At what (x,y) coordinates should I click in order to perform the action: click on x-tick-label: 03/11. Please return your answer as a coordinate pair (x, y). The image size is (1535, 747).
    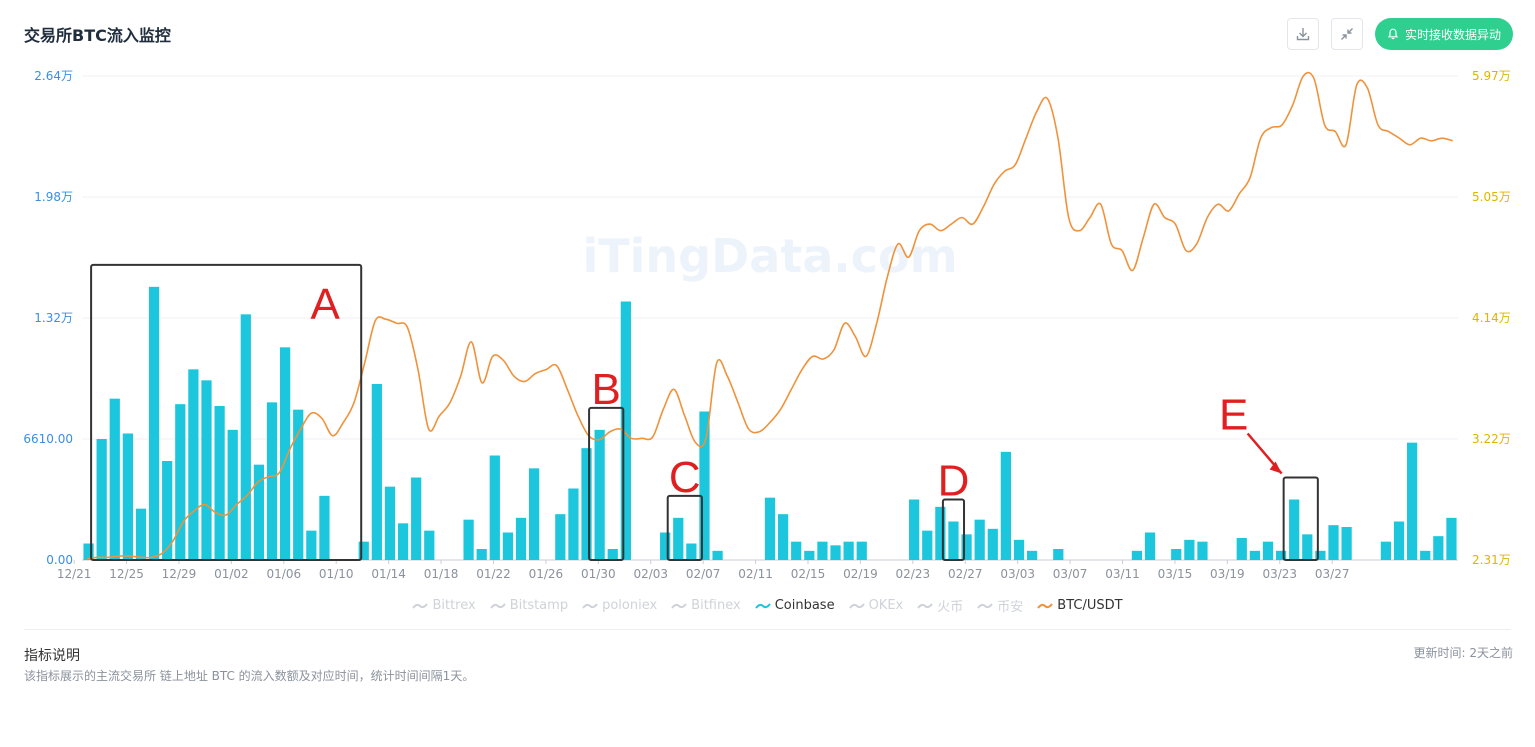
    Looking at the image, I should click on (1122, 574).